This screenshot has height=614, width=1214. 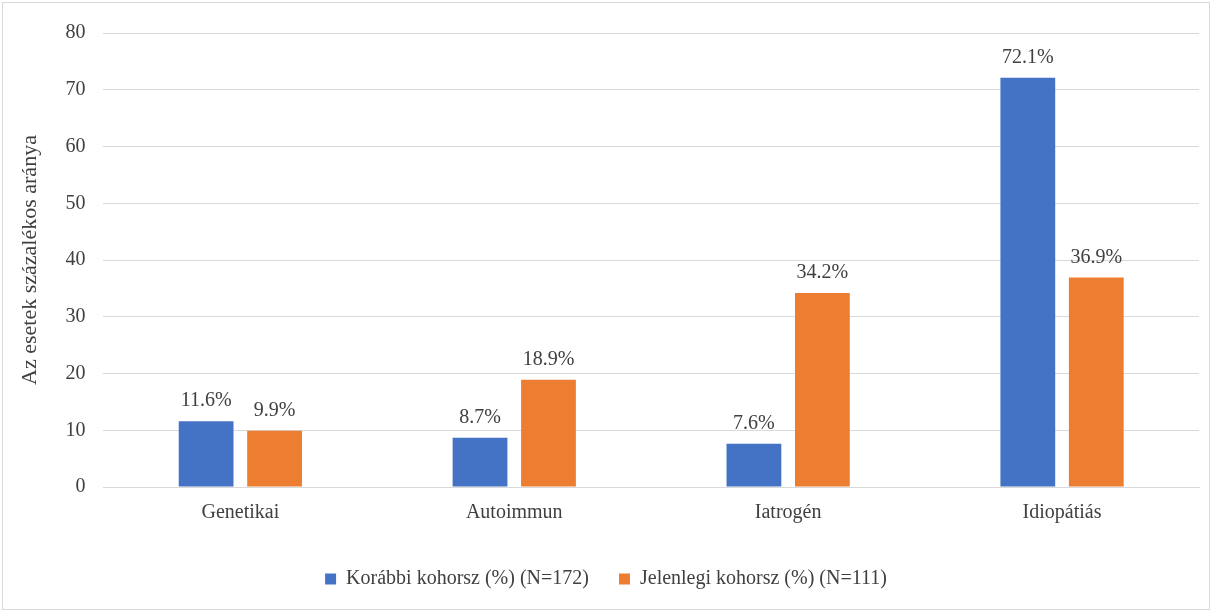 I want to click on x-tick-label: Autoimmun, so click(x=514, y=511).